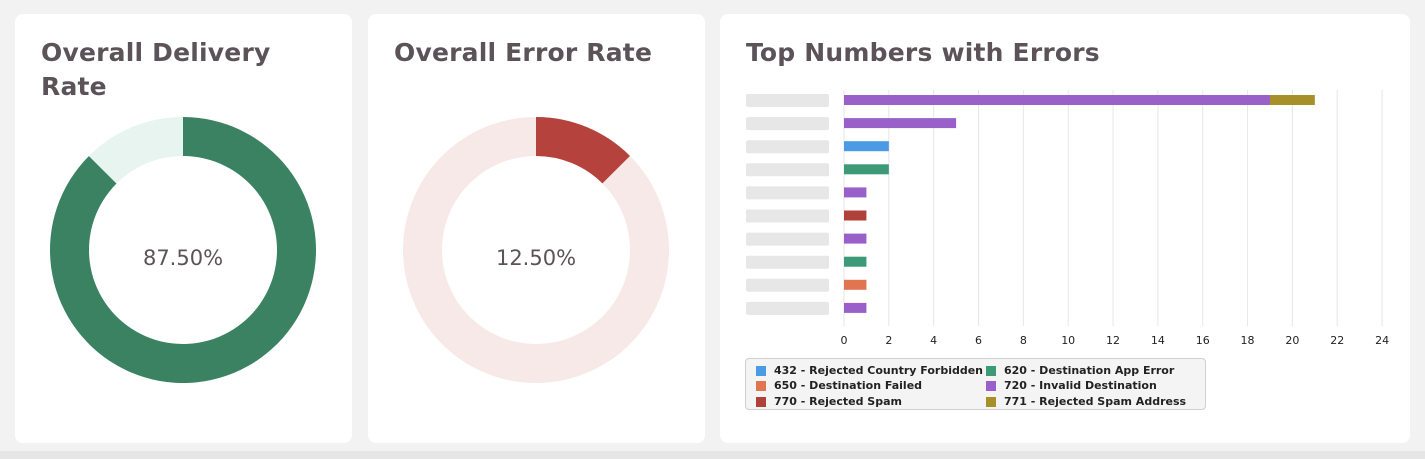 The image size is (1425, 459). I want to click on error-rate-title: Overall Error Rate, so click(523, 52).